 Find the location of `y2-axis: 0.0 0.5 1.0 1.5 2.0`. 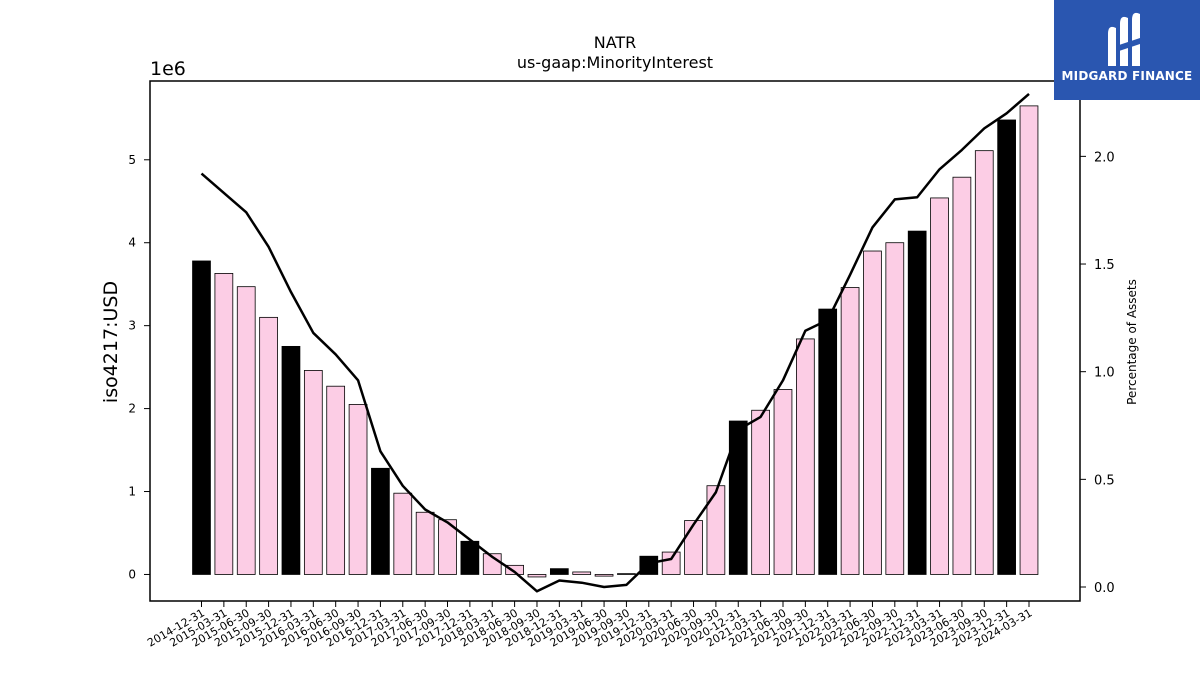

y2-axis: 0.0 0.5 1.0 1.5 2.0 is located at coordinates (1097, 373).